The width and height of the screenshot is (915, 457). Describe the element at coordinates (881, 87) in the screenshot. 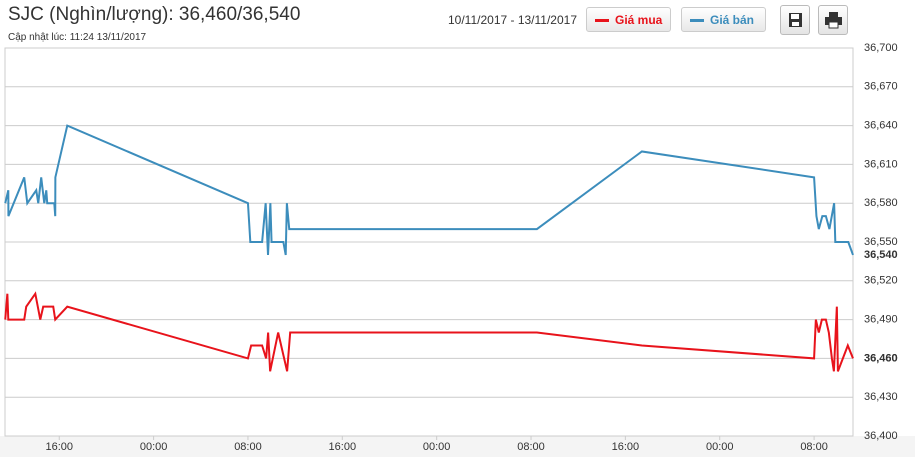

I see `y-tick-label: 36,670` at that location.